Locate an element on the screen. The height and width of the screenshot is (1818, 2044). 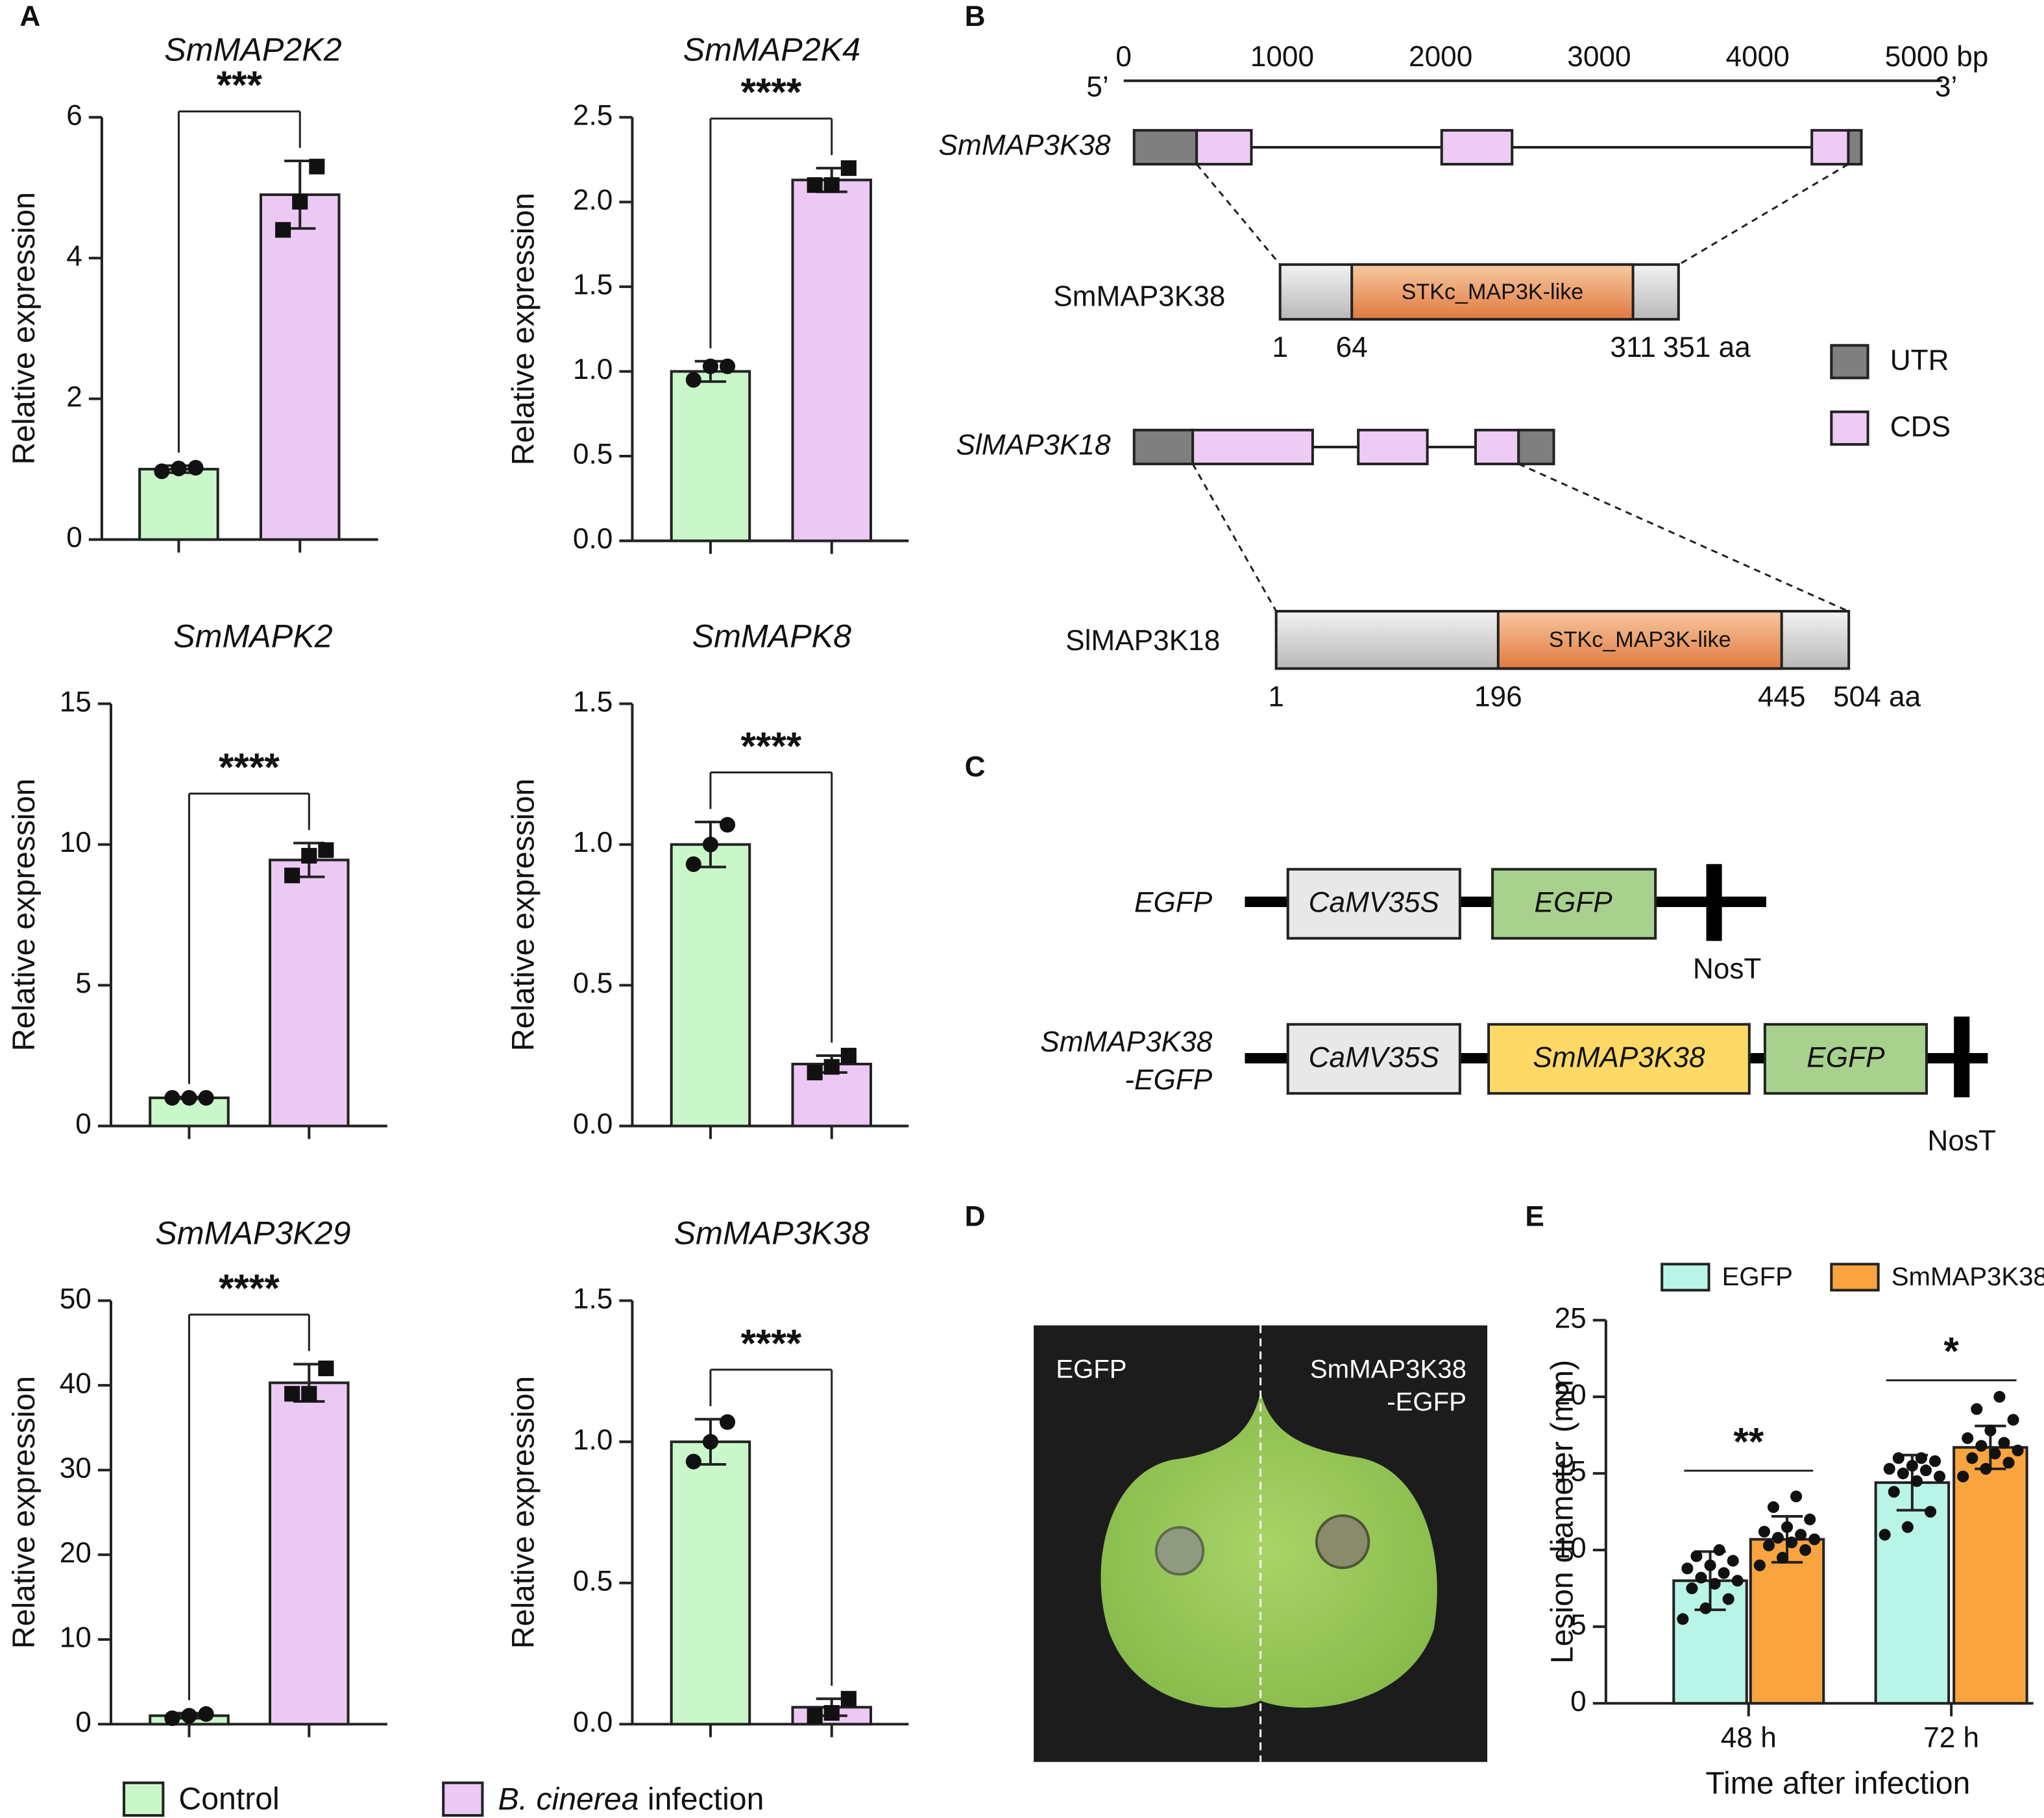
y-tick-label: 30 is located at coordinates (75, 1468).